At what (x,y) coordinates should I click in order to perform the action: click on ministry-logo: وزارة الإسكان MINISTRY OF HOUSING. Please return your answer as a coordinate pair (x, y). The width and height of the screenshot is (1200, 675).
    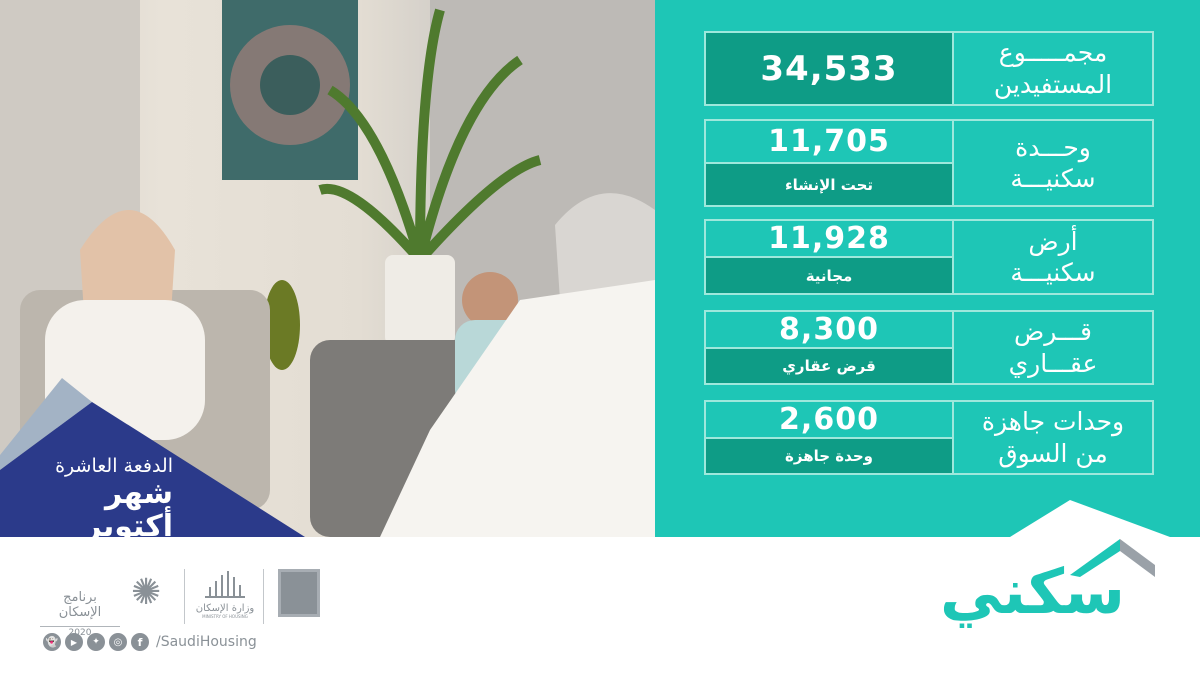
    Looking at the image, I should click on (225, 594).